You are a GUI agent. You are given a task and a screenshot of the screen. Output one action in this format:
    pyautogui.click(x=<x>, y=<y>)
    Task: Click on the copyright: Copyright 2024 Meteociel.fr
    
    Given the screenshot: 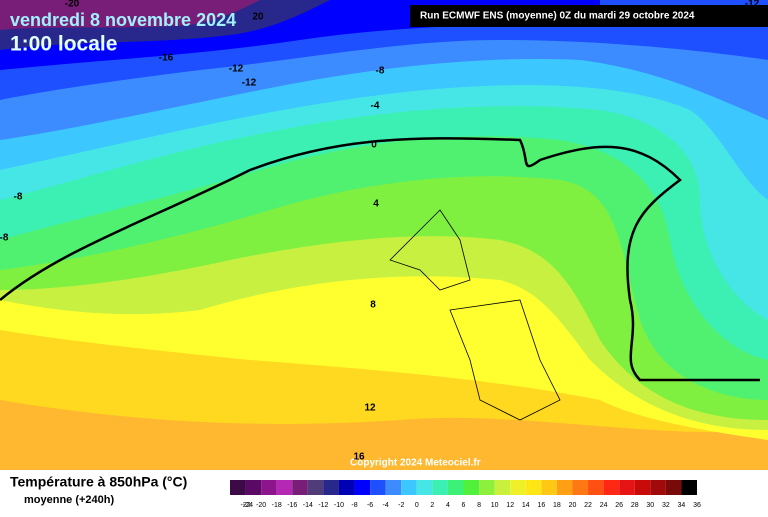 What is the action you would take?
    pyautogui.click(x=415, y=463)
    